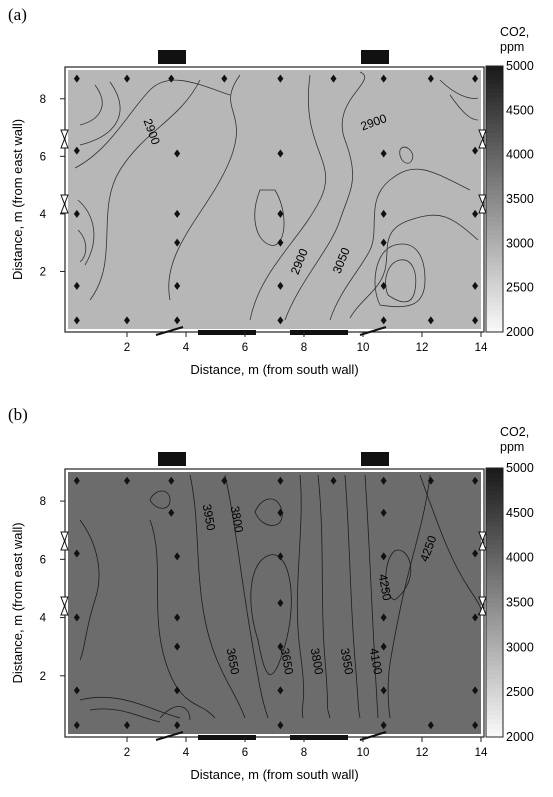 The height and width of the screenshot is (797, 553). Describe the element at coordinates (304, 753) in the screenshot. I see `x-tick-label: 8` at that location.